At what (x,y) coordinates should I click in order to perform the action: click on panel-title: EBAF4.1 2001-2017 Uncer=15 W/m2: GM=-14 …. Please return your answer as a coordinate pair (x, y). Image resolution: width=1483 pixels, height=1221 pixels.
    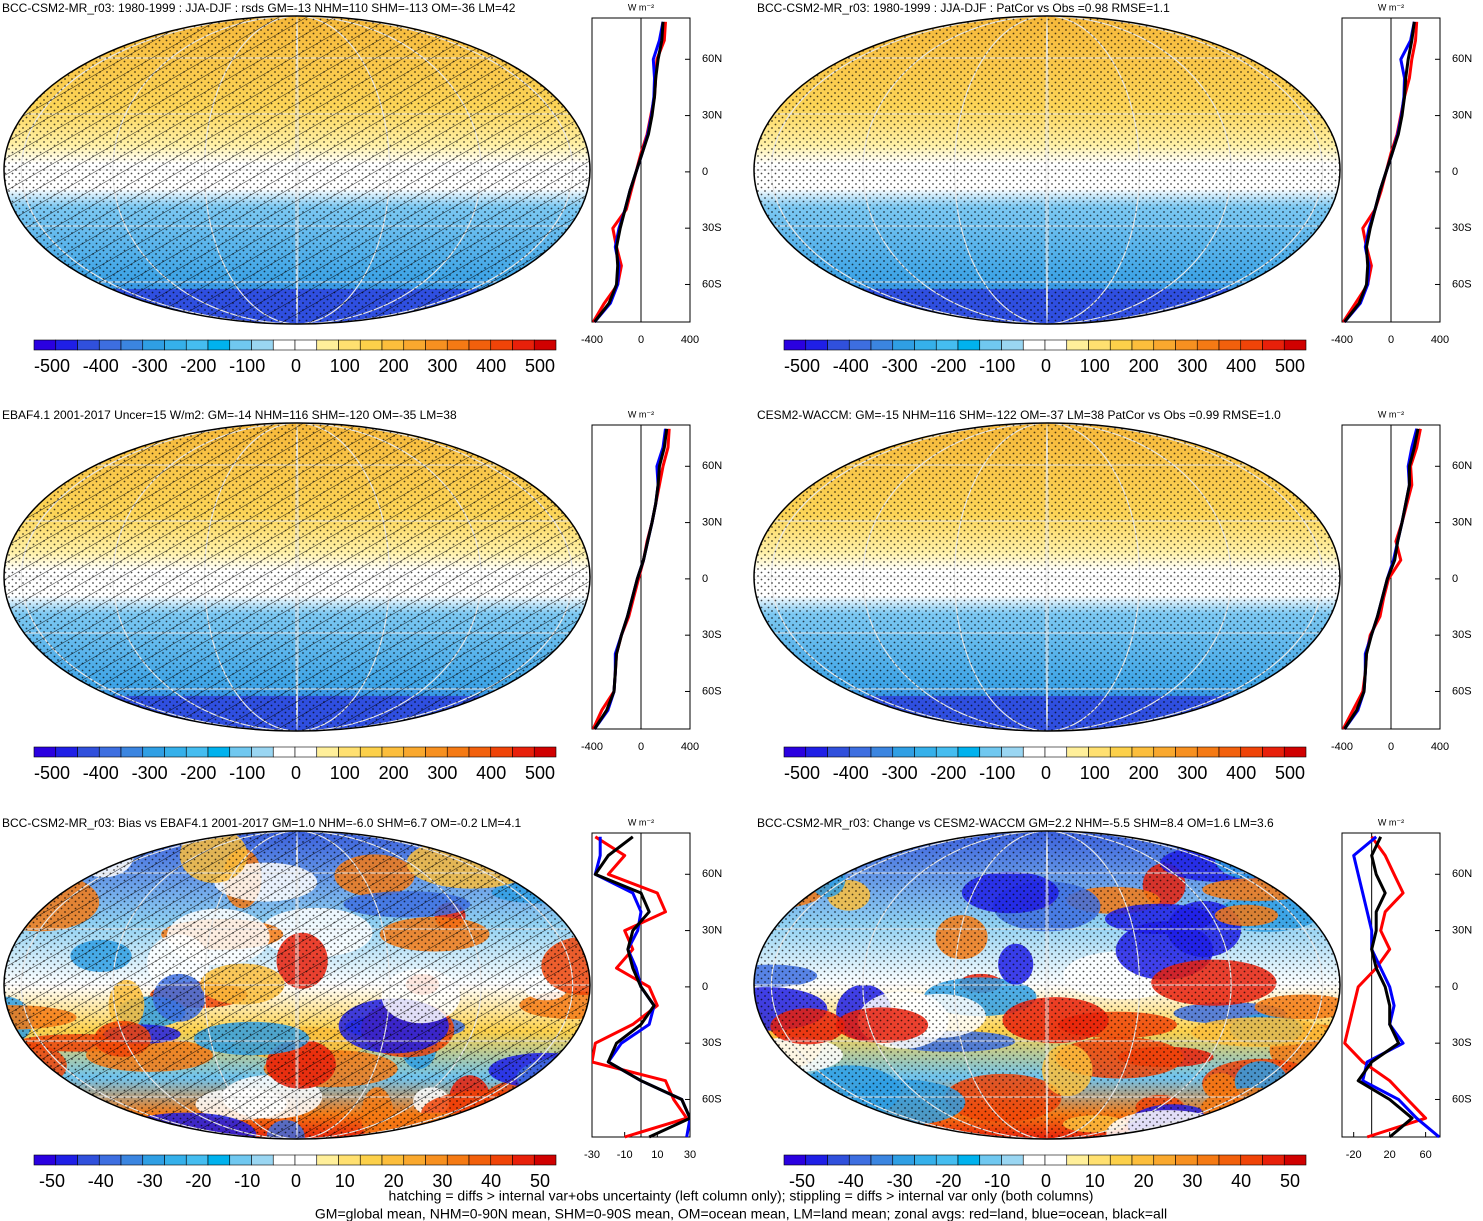
    Looking at the image, I should click on (229, 415).